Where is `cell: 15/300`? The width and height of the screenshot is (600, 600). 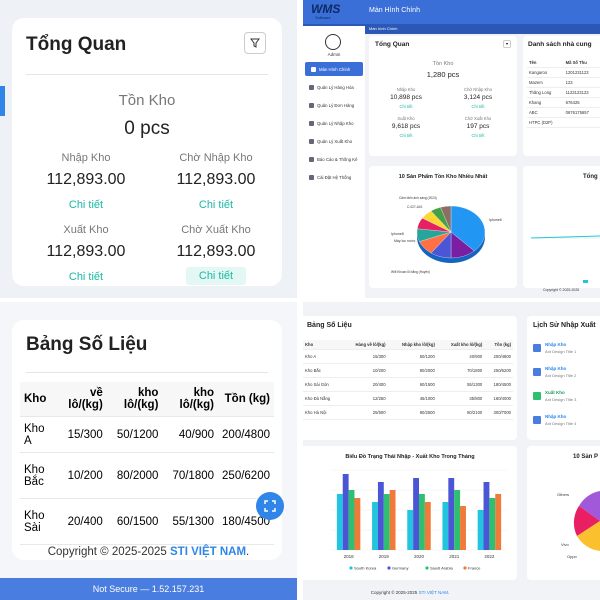
cell: 15/300 is located at coordinates (82, 434).